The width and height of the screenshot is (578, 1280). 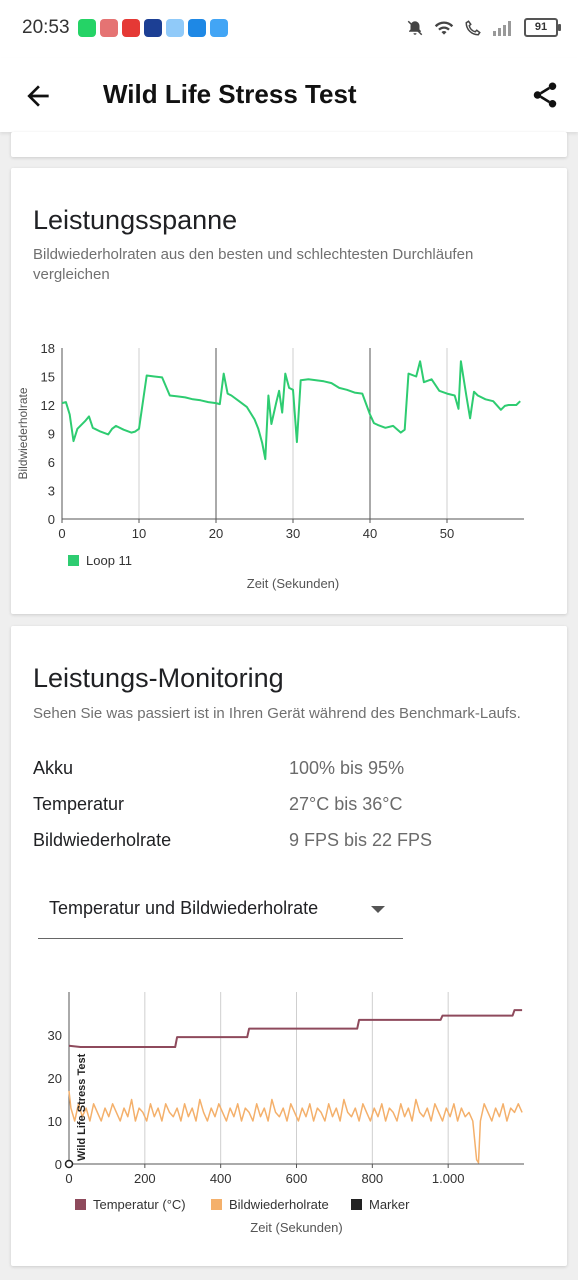 I want to click on battery-indicator: 91, so click(x=542, y=27).